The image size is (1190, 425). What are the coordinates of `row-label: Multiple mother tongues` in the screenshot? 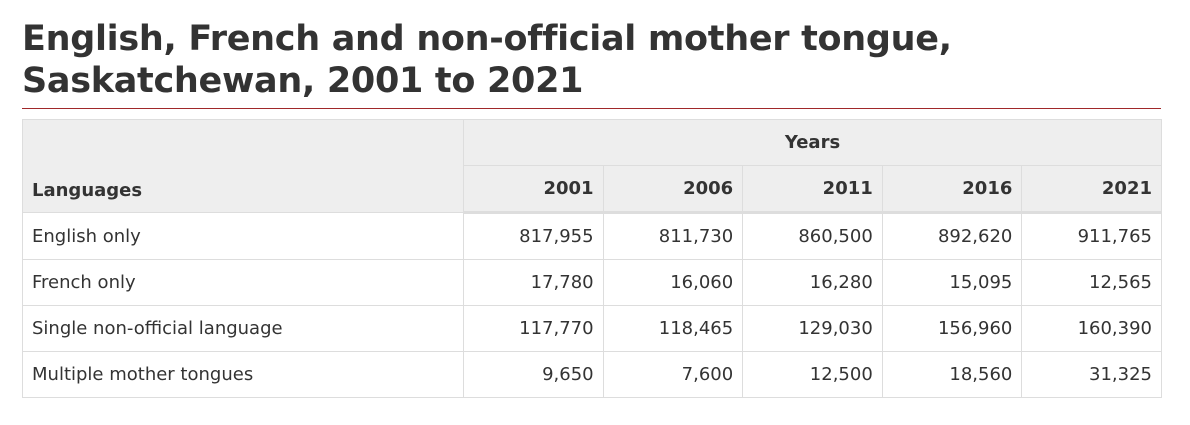 It's located at (243, 374).